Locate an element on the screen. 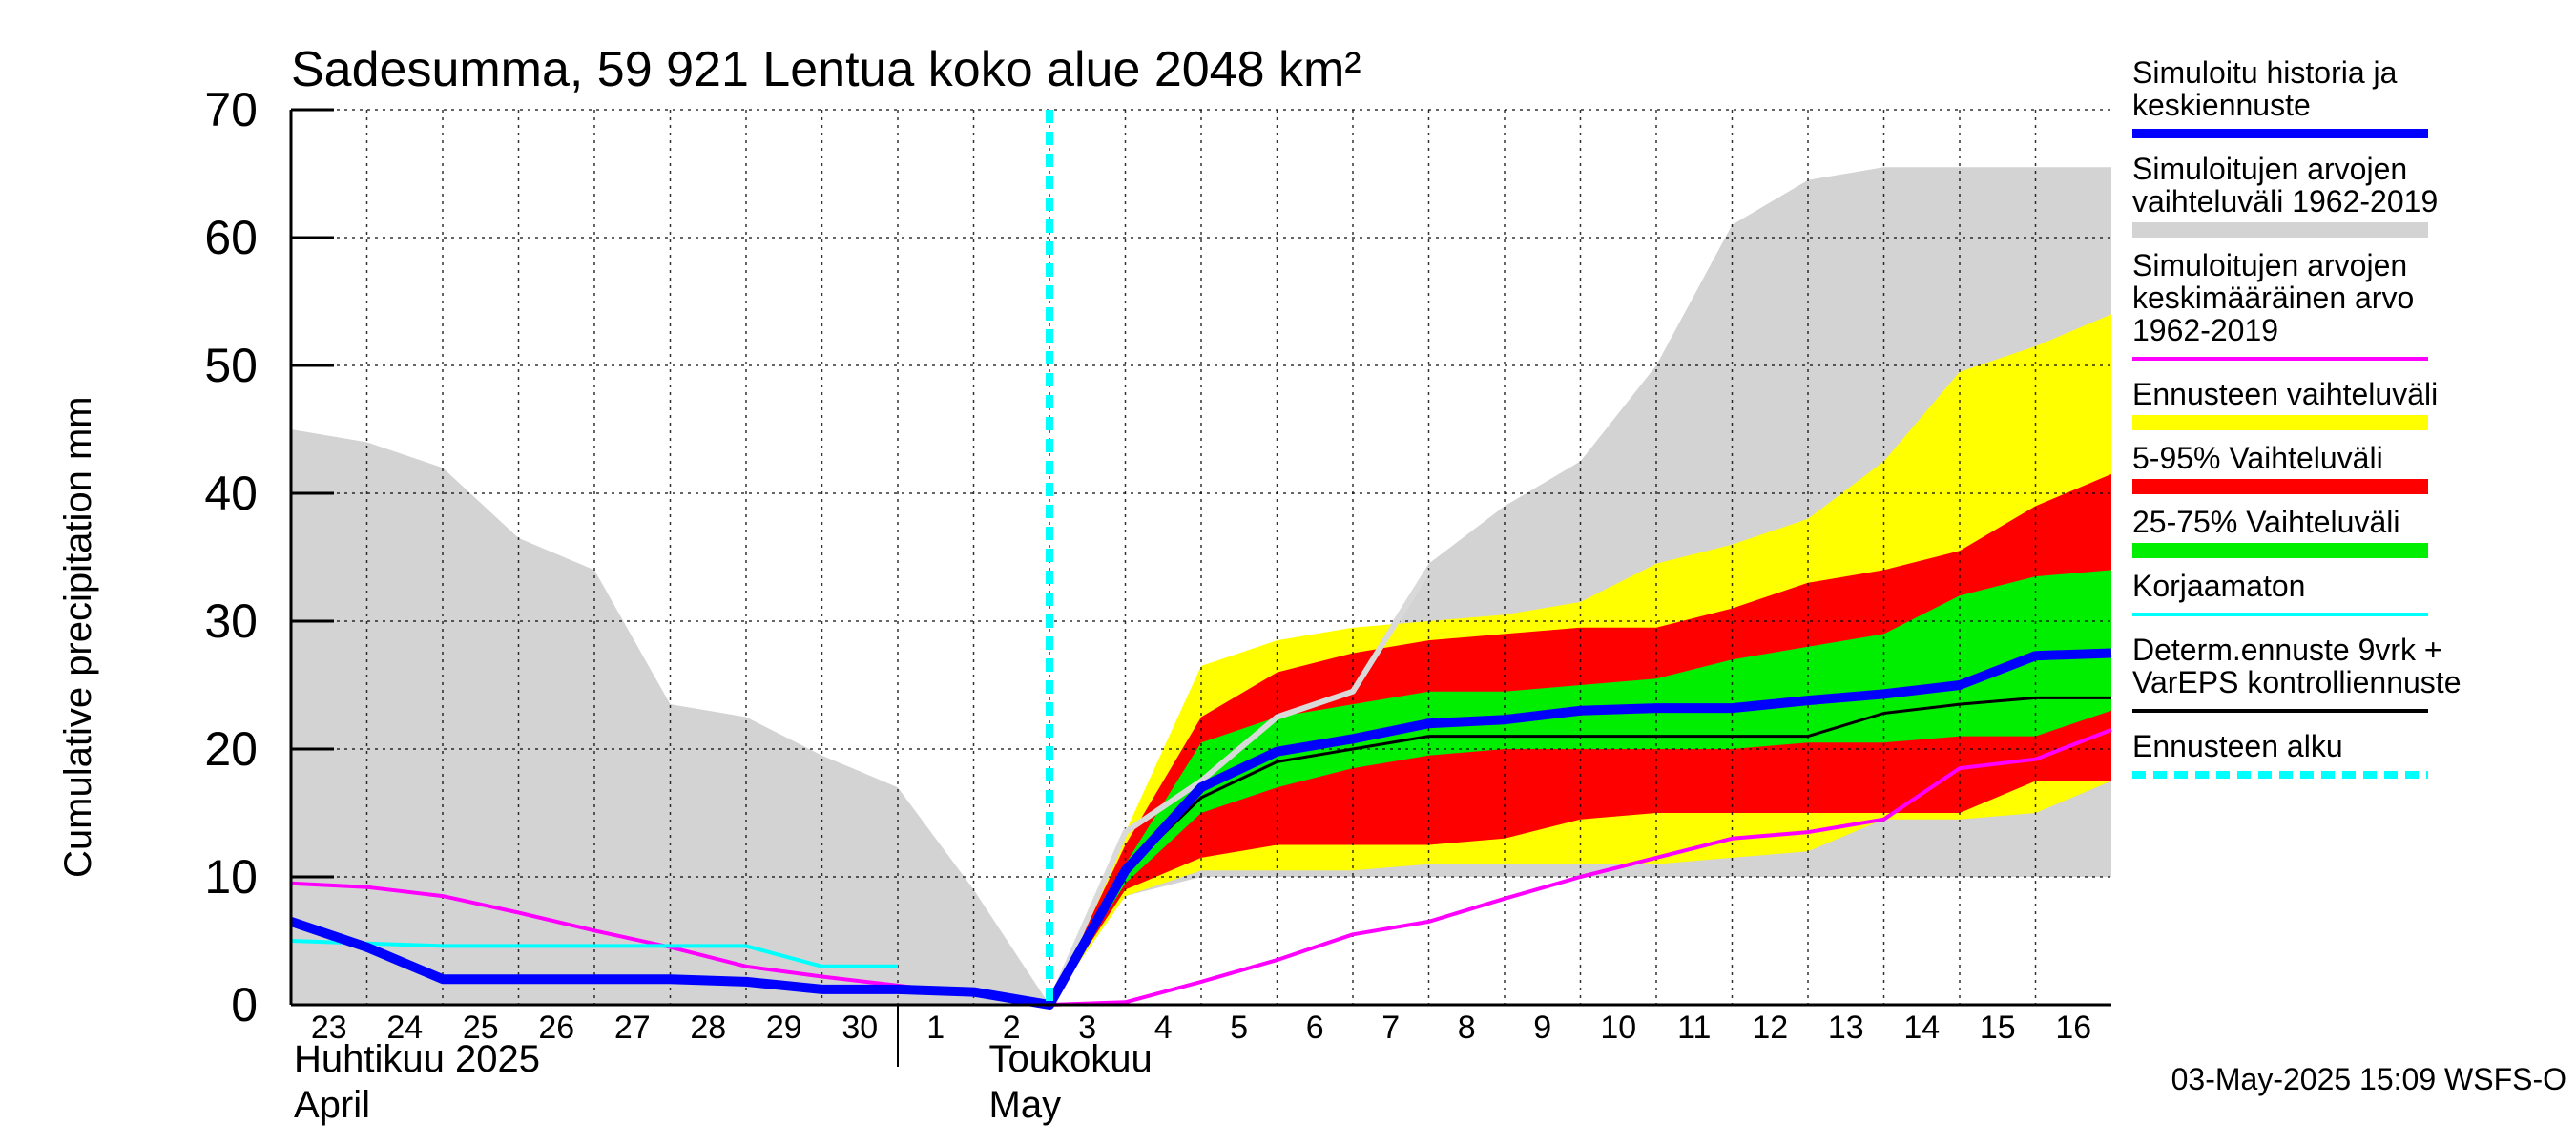 This screenshot has height=1145, width=2576. xtick-label-28: 28 is located at coordinates (708, 1028).